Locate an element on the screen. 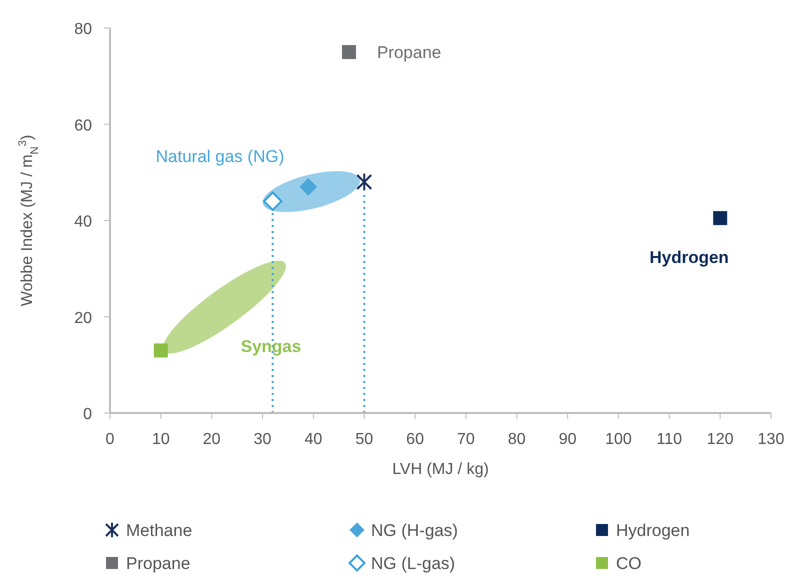 The width and height of the screenshot is (790, 577). legend-label: CO is located at coordinates (629, 563).